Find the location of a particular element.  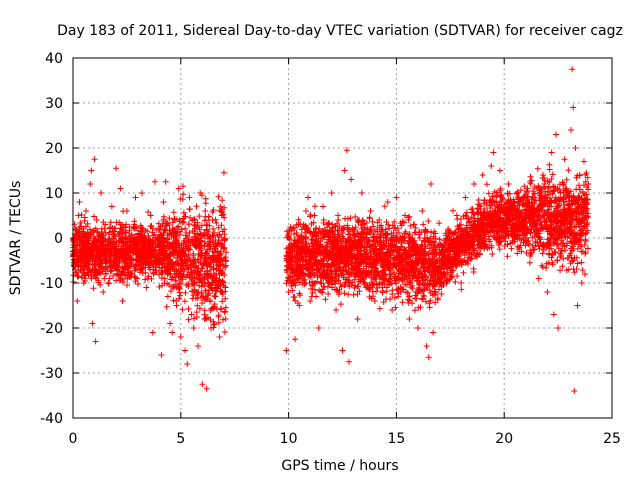

x-tick-label: 15 is located at coordinates (396, 439).